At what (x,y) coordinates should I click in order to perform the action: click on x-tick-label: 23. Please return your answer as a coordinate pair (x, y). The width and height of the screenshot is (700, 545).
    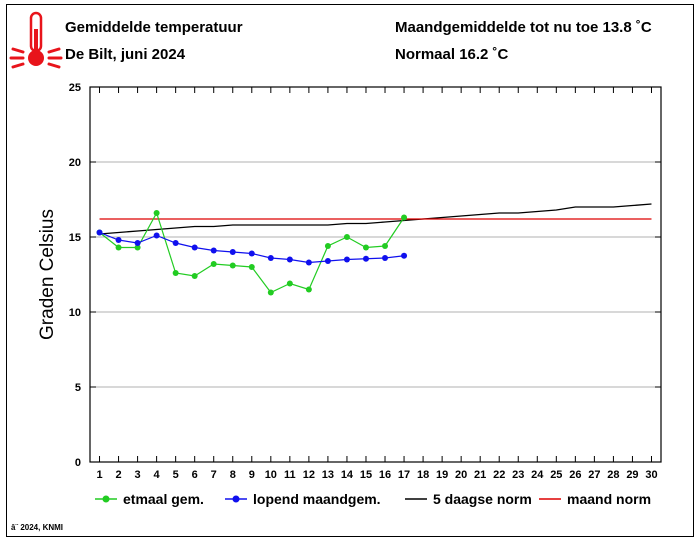
    Looking at the image, I should click on (518, 475).